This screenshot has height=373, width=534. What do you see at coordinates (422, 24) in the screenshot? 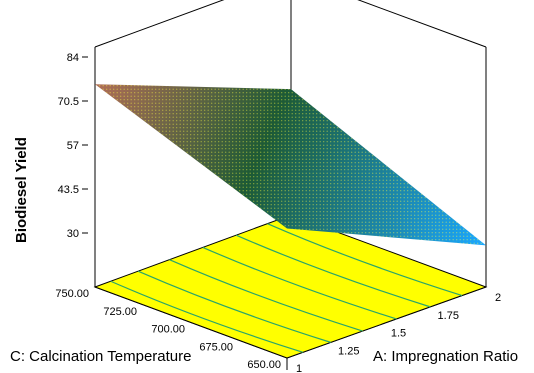
I see `box-edge-top-right` at bounding box center [422, 24].